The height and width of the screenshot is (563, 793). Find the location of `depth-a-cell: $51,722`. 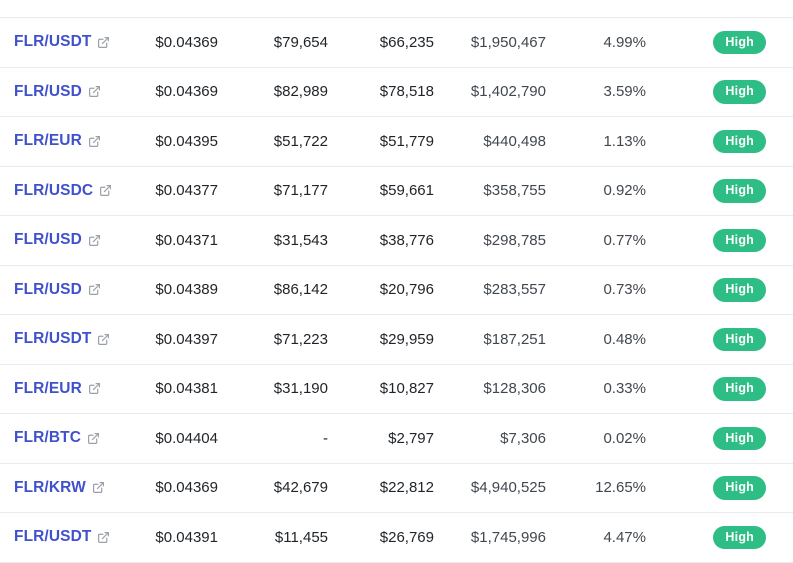

depth-a-cell: $51,722 is located at coordinates (300, 141).